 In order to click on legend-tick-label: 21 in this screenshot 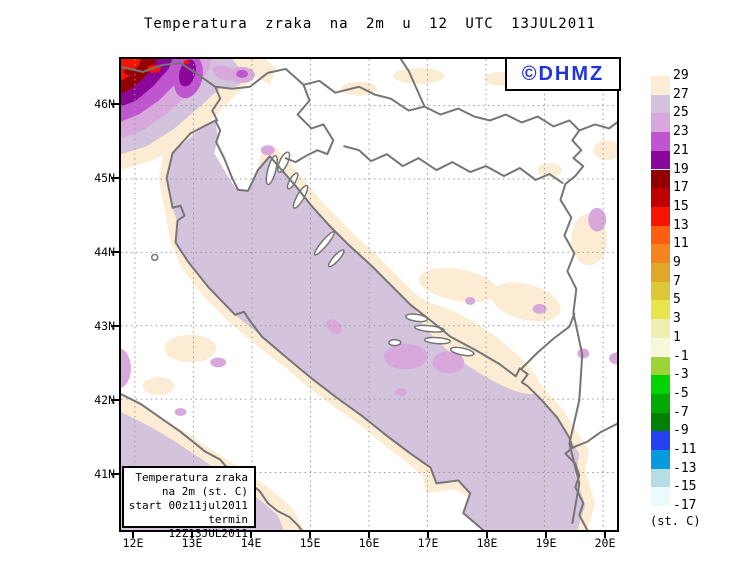, I will do `click(681, 150)`.